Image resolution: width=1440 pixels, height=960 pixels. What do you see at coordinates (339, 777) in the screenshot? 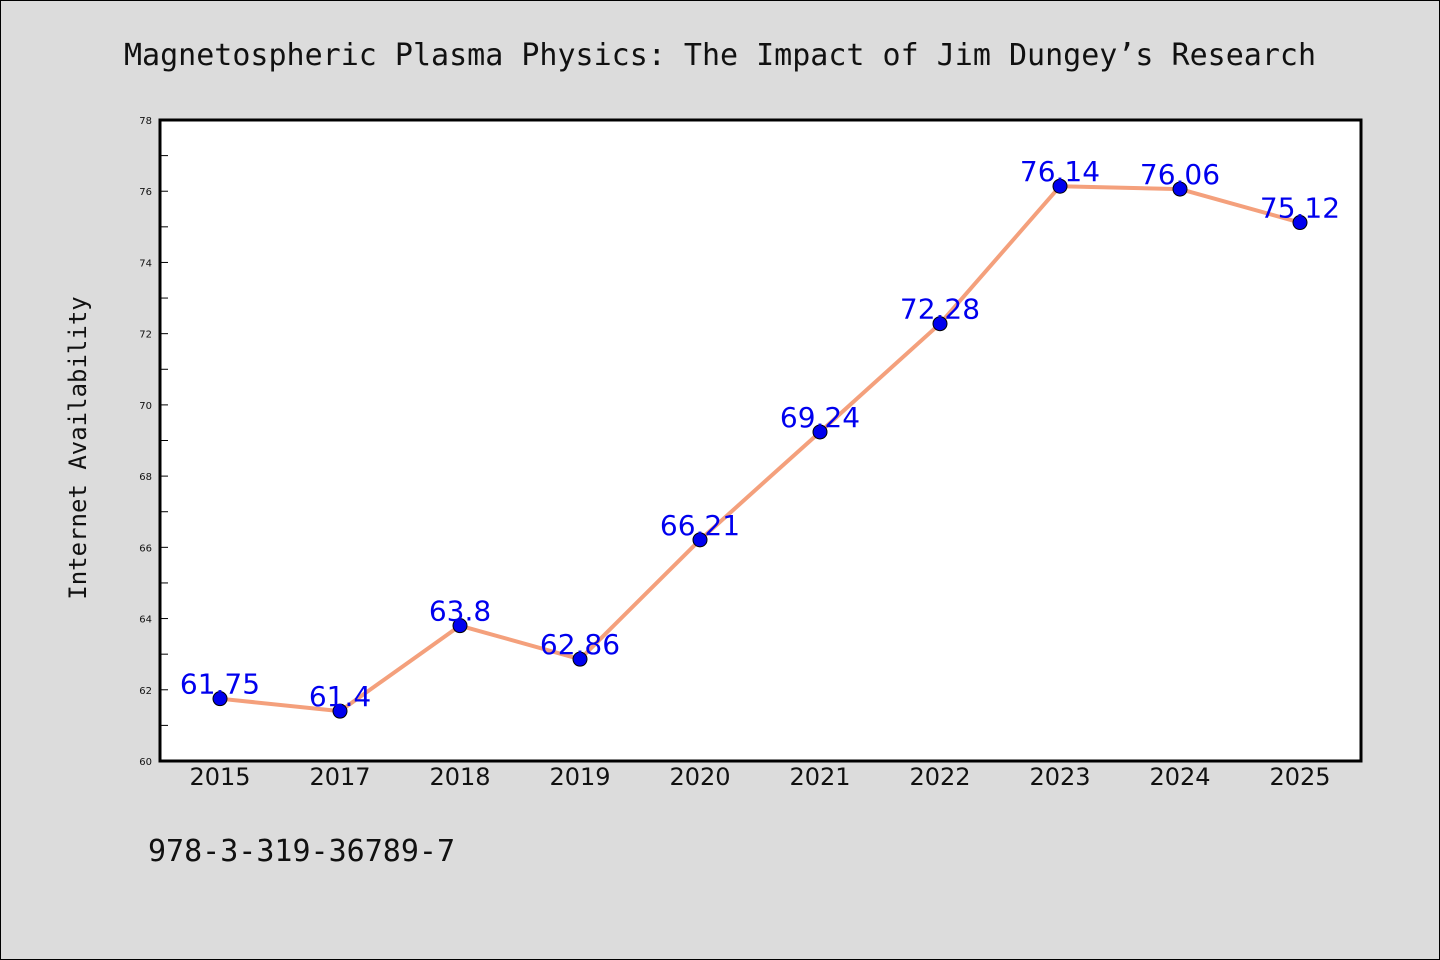
I see `x-tick-label: 2017` at bounding box center [339, 777].